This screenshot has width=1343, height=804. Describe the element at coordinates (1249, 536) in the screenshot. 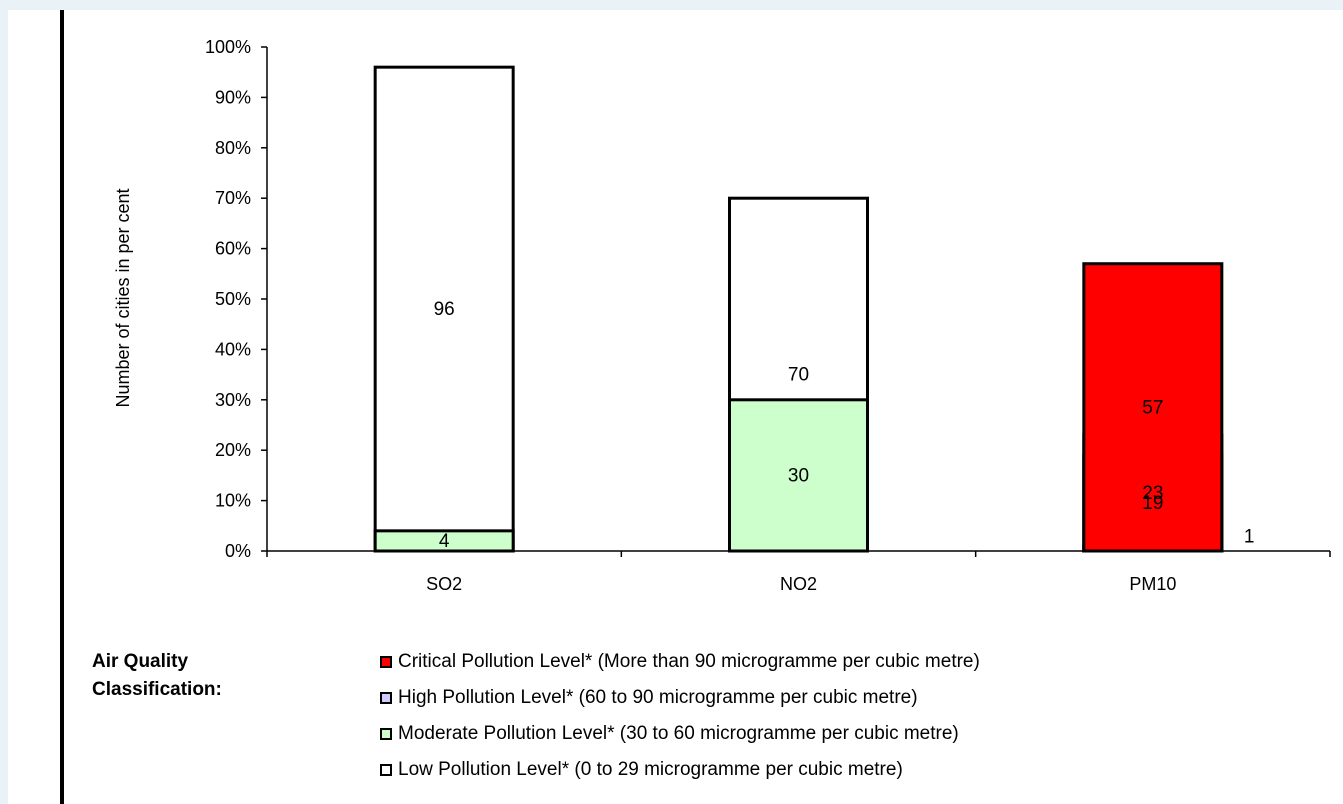

I see `data-label: 1` at that location.